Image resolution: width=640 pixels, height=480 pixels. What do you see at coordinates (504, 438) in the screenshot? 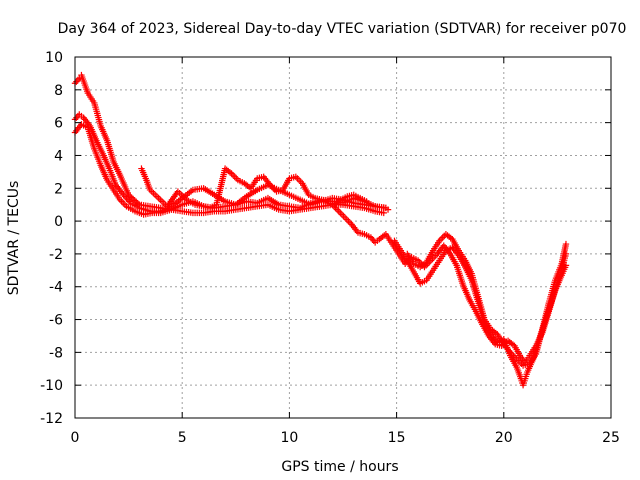
I see `x-tick-label: 20` at bounding box center [504, 438].